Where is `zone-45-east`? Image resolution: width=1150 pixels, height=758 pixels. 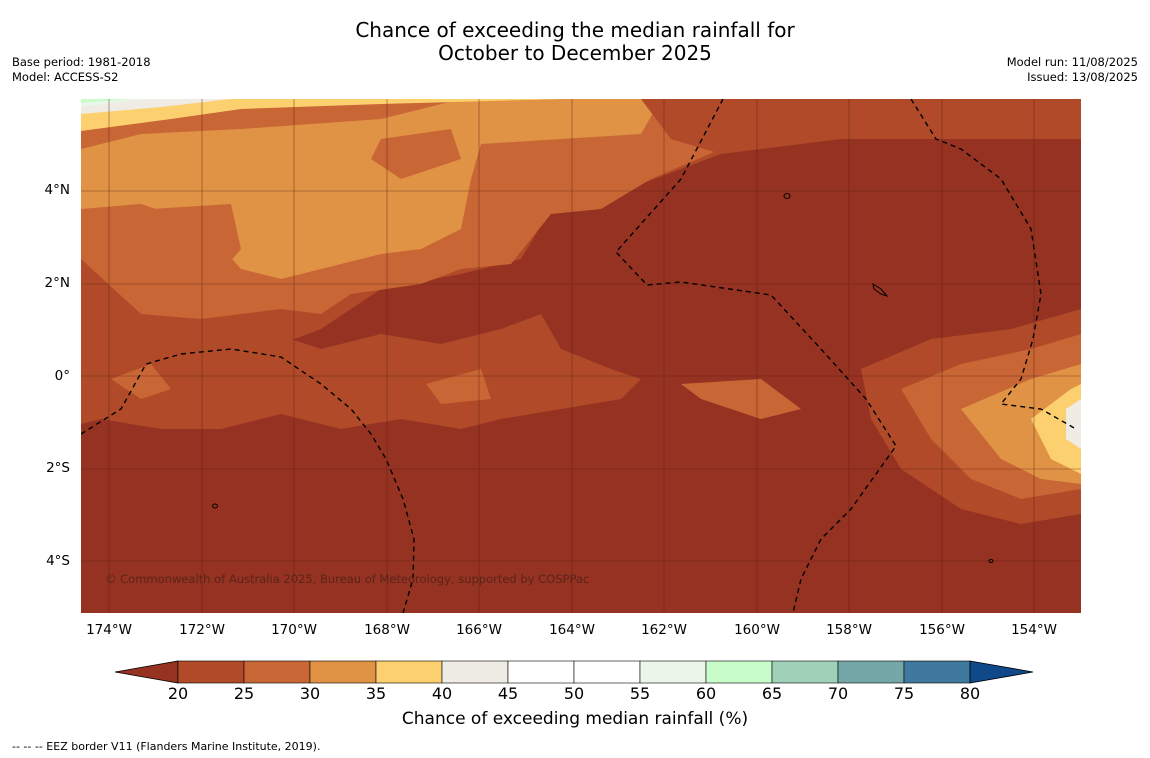
zone-45-east is located at coordinates (1073, 424).